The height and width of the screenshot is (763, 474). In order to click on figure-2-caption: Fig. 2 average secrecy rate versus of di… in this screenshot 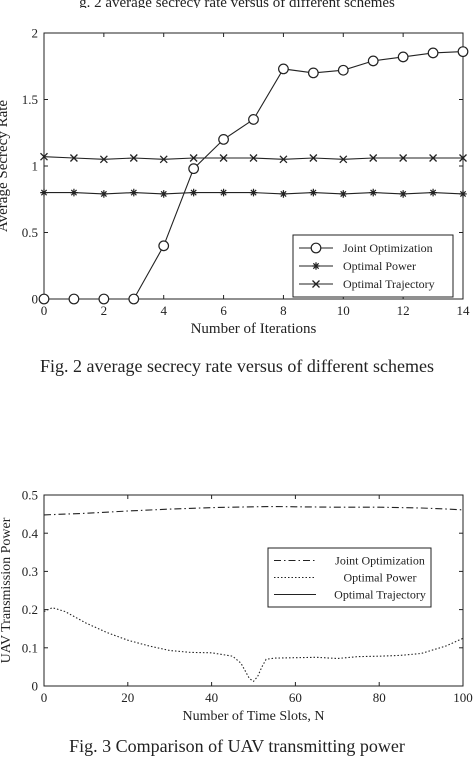, I will do `click(237, 366)`.